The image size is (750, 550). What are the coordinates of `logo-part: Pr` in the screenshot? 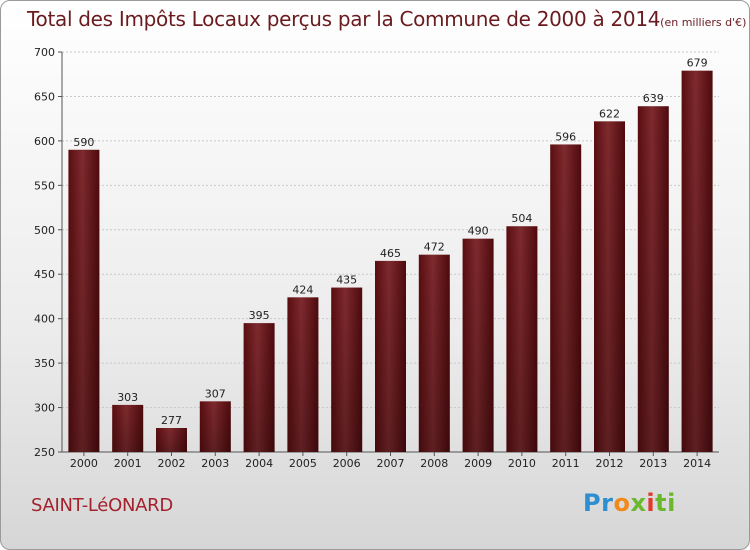 It's located at (598, 503).